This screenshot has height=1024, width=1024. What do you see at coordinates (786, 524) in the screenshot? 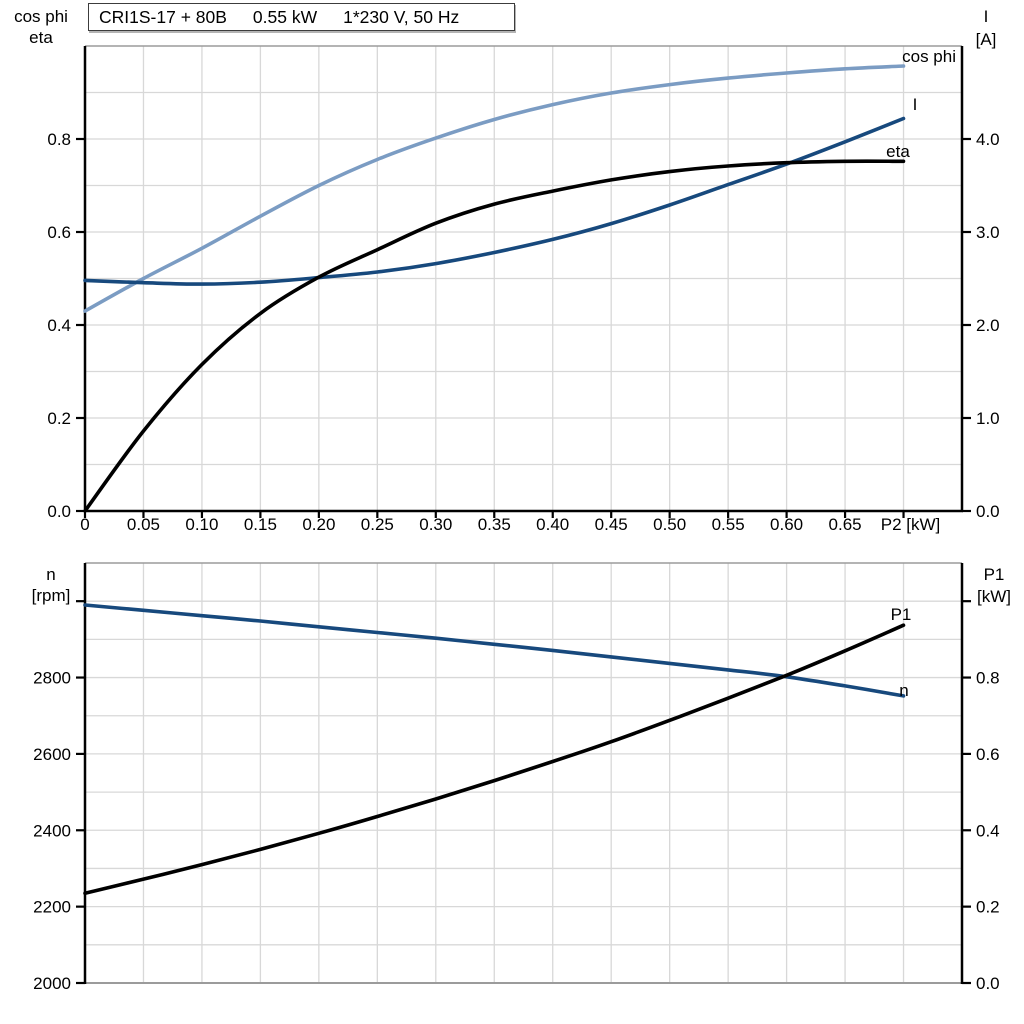
I see `tick-label-x: 0.60` at bounding box center [786, 524].